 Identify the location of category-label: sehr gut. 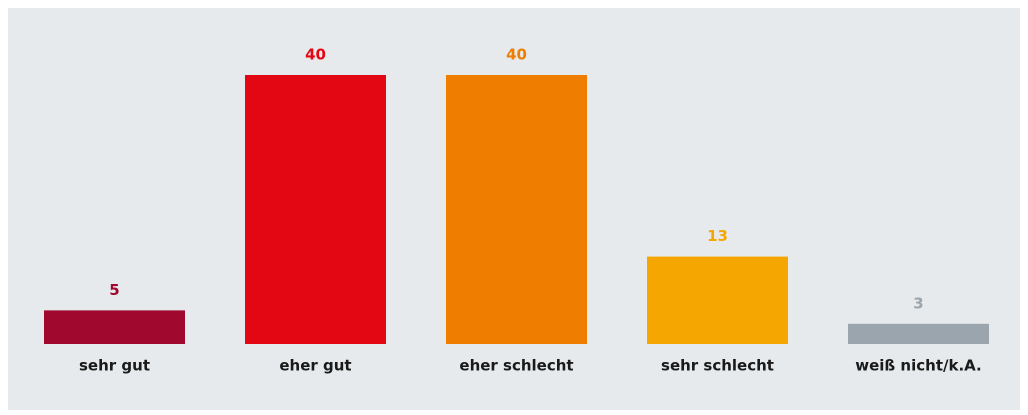
(114, 366).